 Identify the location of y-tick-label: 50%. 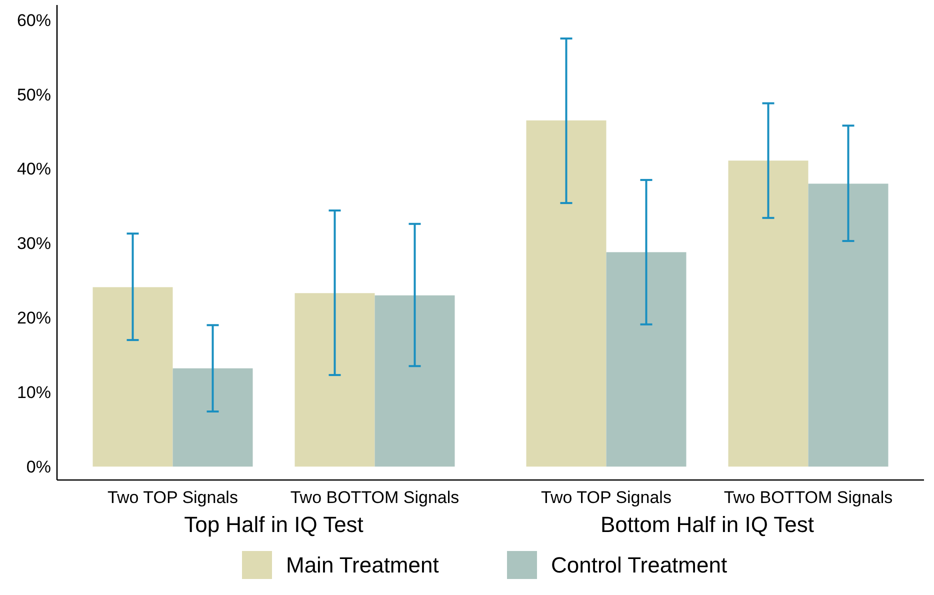
(33, 94).